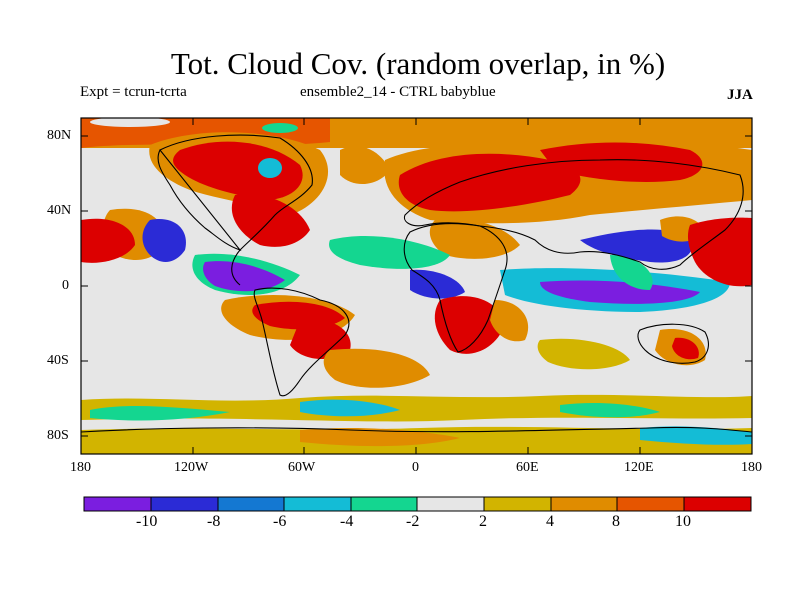 The height and width of the screenshot is (600, 800). What do you see at coordinates (631, 272) in the screenshot?
I see `maritime-green` at bounding box center [631, 272].